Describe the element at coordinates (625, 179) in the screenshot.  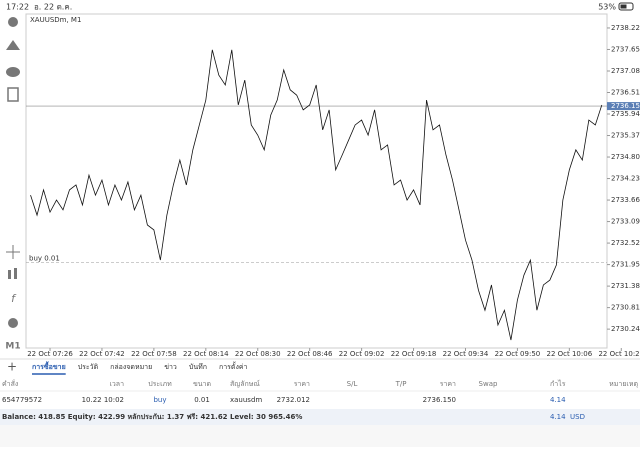
I see `y-tick-label: 2734.230` at that location.